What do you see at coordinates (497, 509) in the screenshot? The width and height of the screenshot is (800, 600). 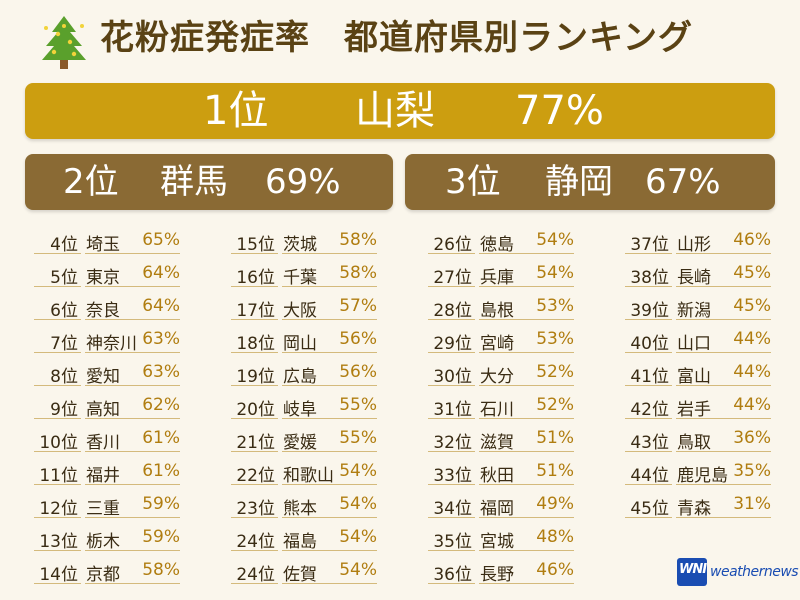 I see `prefecture-name: 福岡` at bounding box center [497, 509].